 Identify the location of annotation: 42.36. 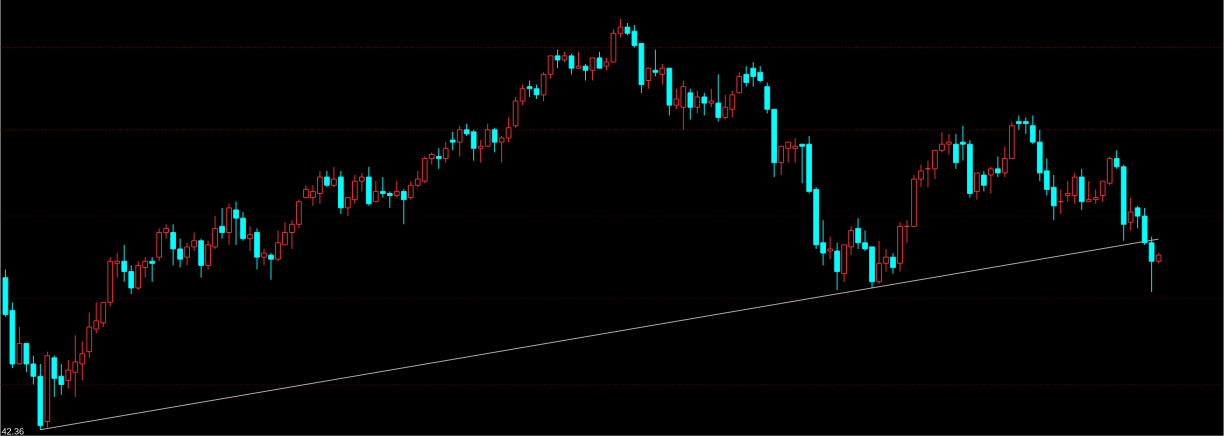
(12, 431).